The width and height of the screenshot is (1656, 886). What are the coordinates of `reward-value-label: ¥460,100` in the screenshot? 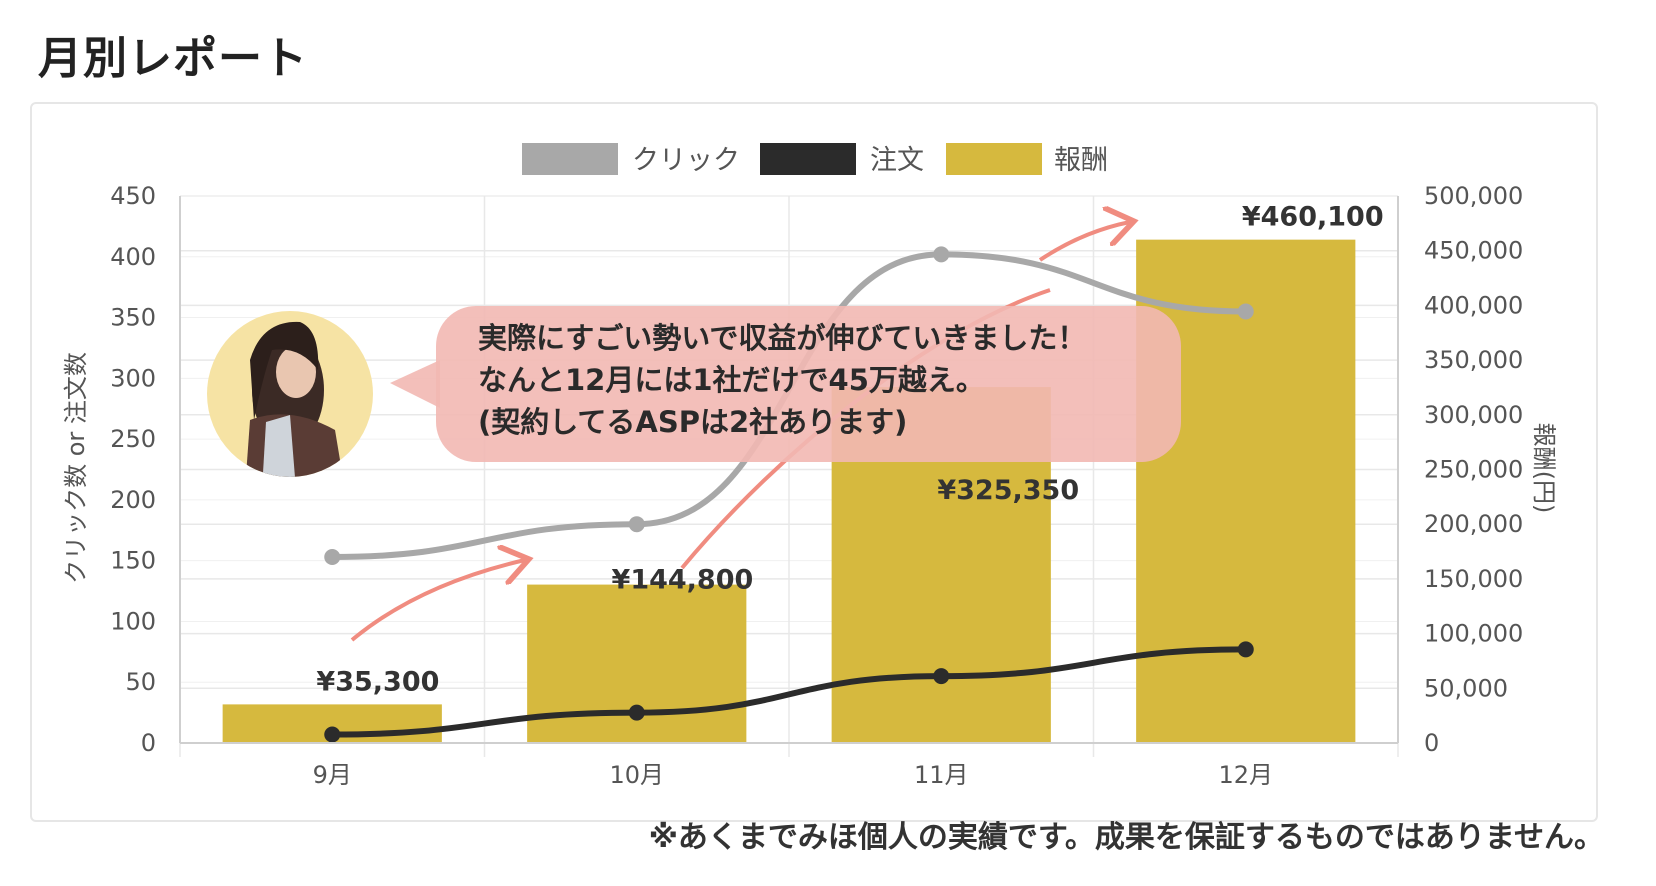 It's located at (1313, 217).